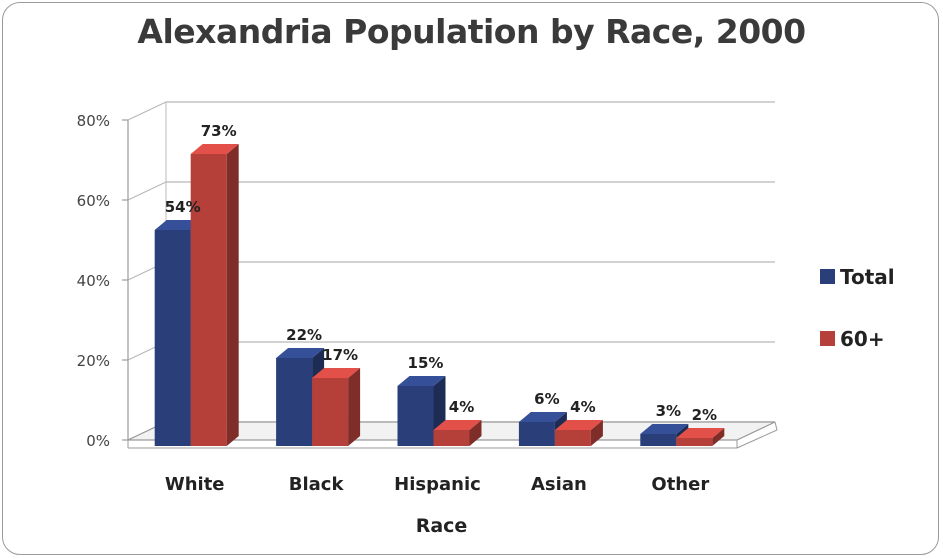 Image resolution: width=943 pixels, height=559 pixels. I want to click on bar-60-white, so click(208, 300).